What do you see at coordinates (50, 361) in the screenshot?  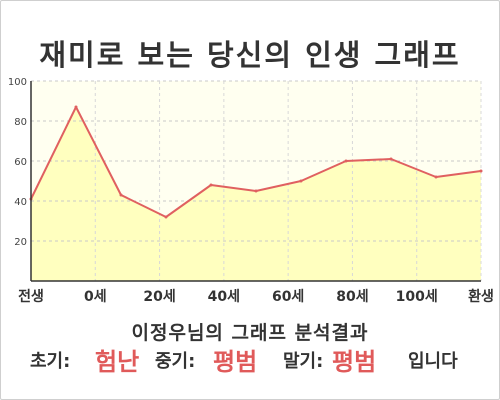 I see `early-life-label: 초기:` at bounding box center [50, 361].